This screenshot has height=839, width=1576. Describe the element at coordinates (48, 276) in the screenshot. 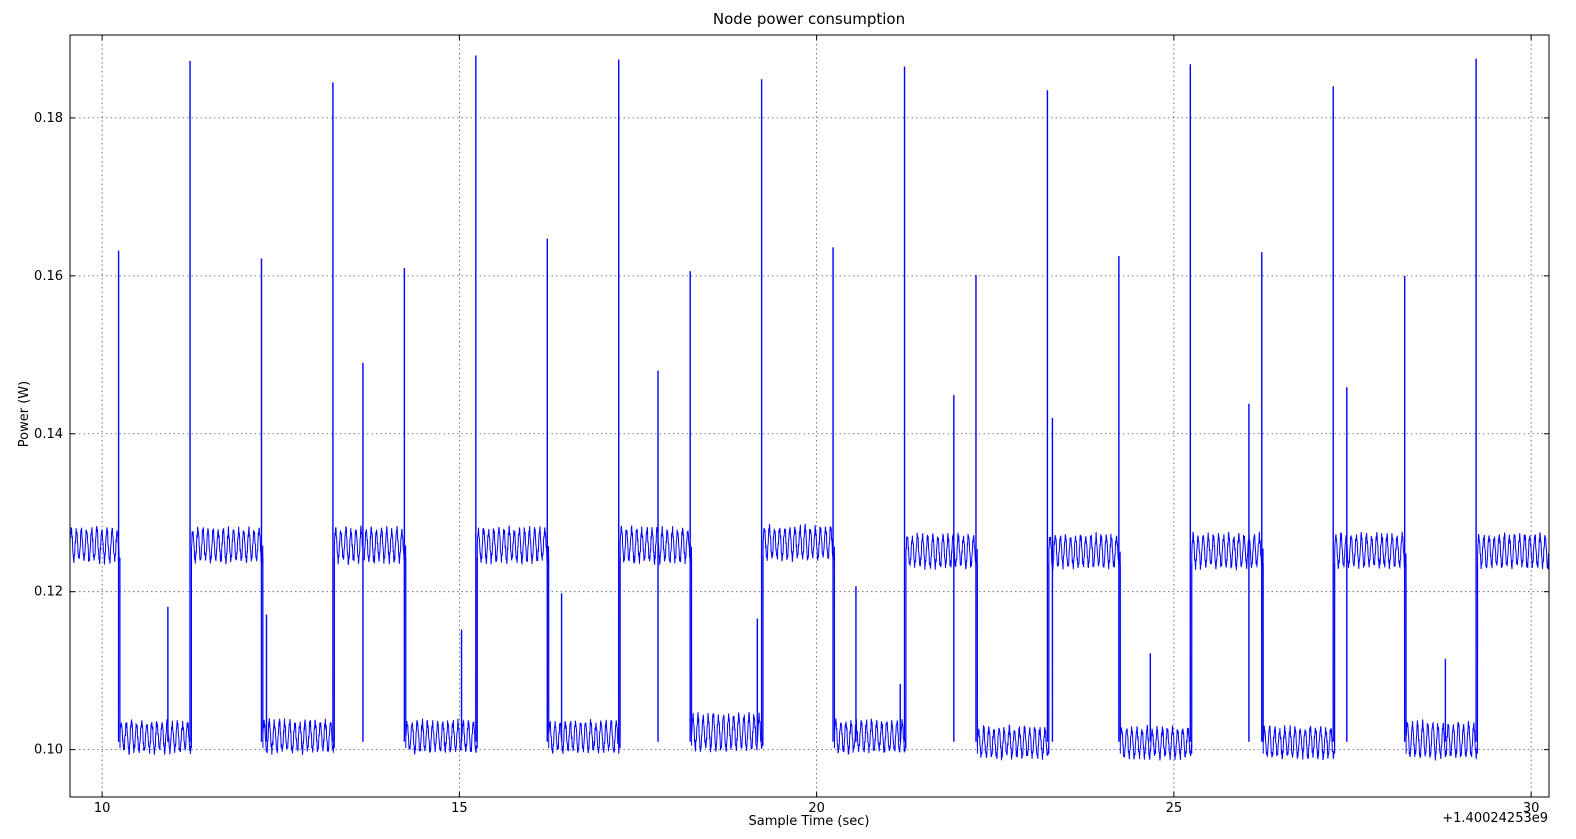

I see `y-tick-label: 0.16` at that location.